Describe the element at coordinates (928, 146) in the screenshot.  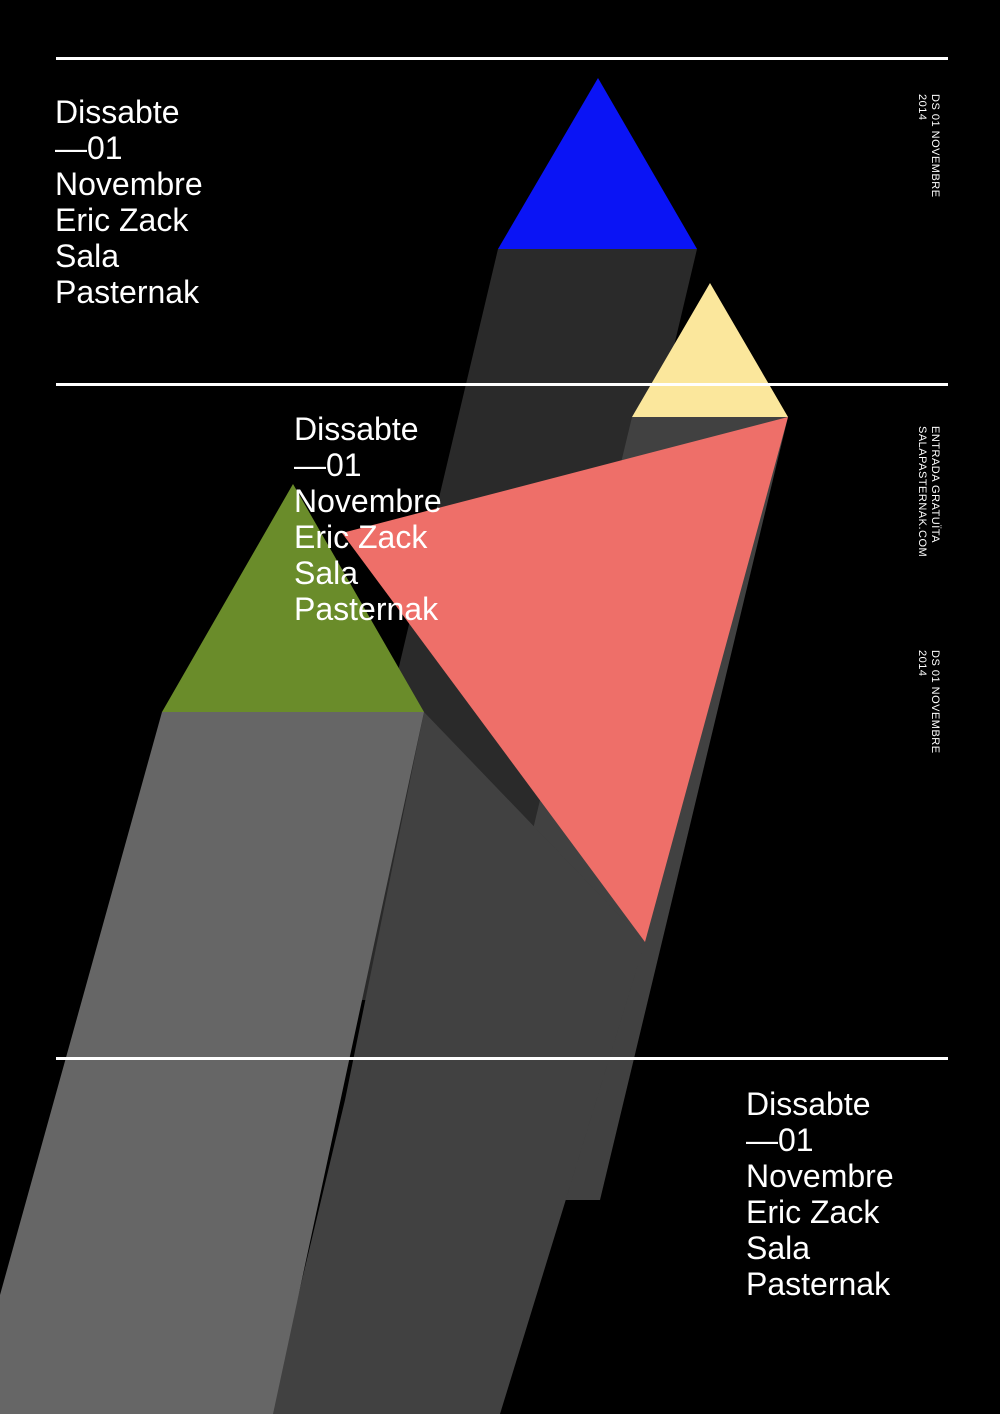
I see `side-date-top: DS 01 NOVEMBRE 2014` at that location.